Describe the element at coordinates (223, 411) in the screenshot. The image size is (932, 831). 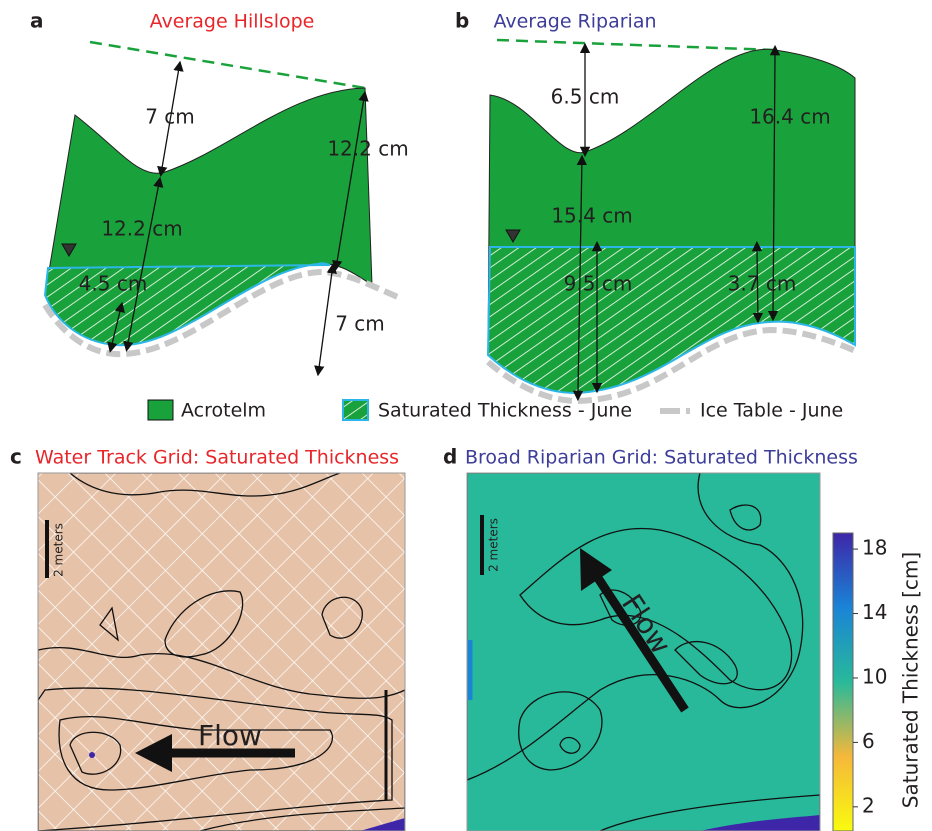
I see `legend-label: Acrotelm` at that location.